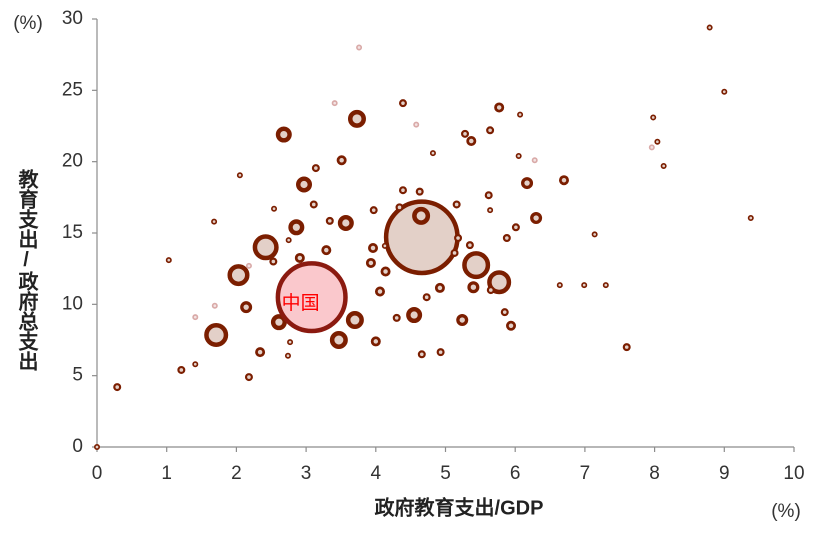 The image size is (831, 542). Describe the element at coordinates (376, 473) in the screenshot. I see `x-tick-label: 4` at that location.